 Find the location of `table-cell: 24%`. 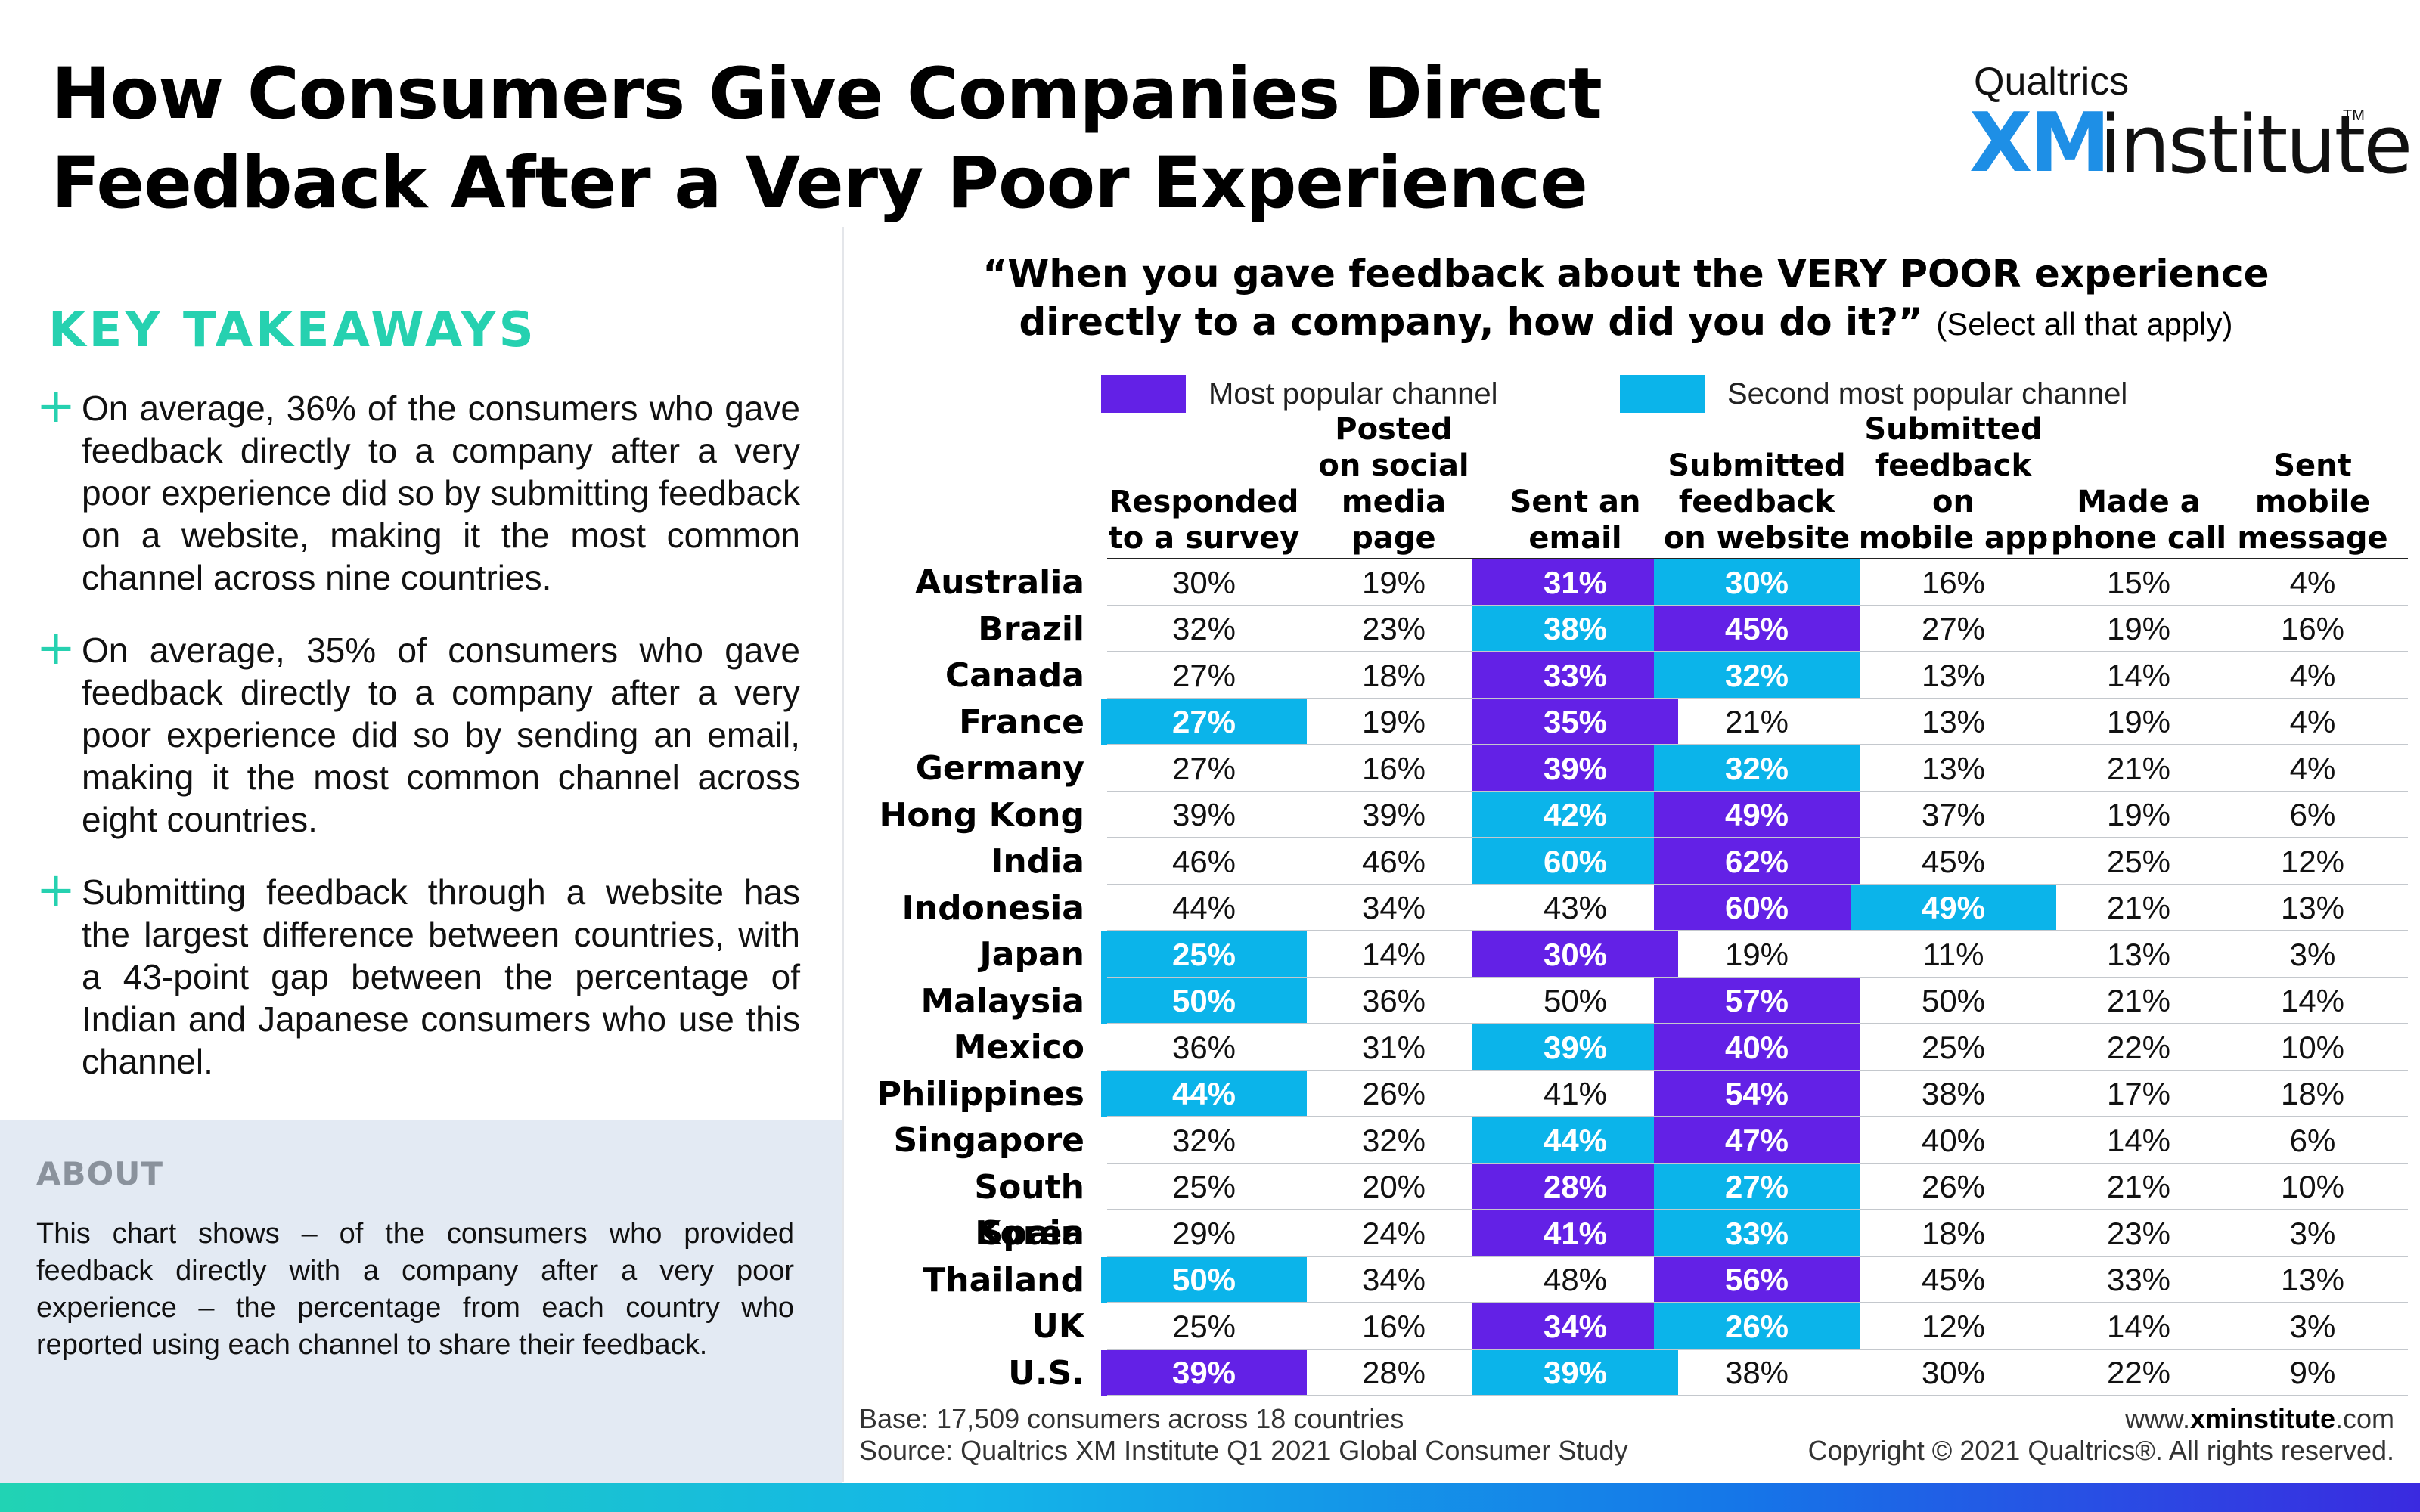

table-cell: 24% is located at coordinates (1393, 1233).